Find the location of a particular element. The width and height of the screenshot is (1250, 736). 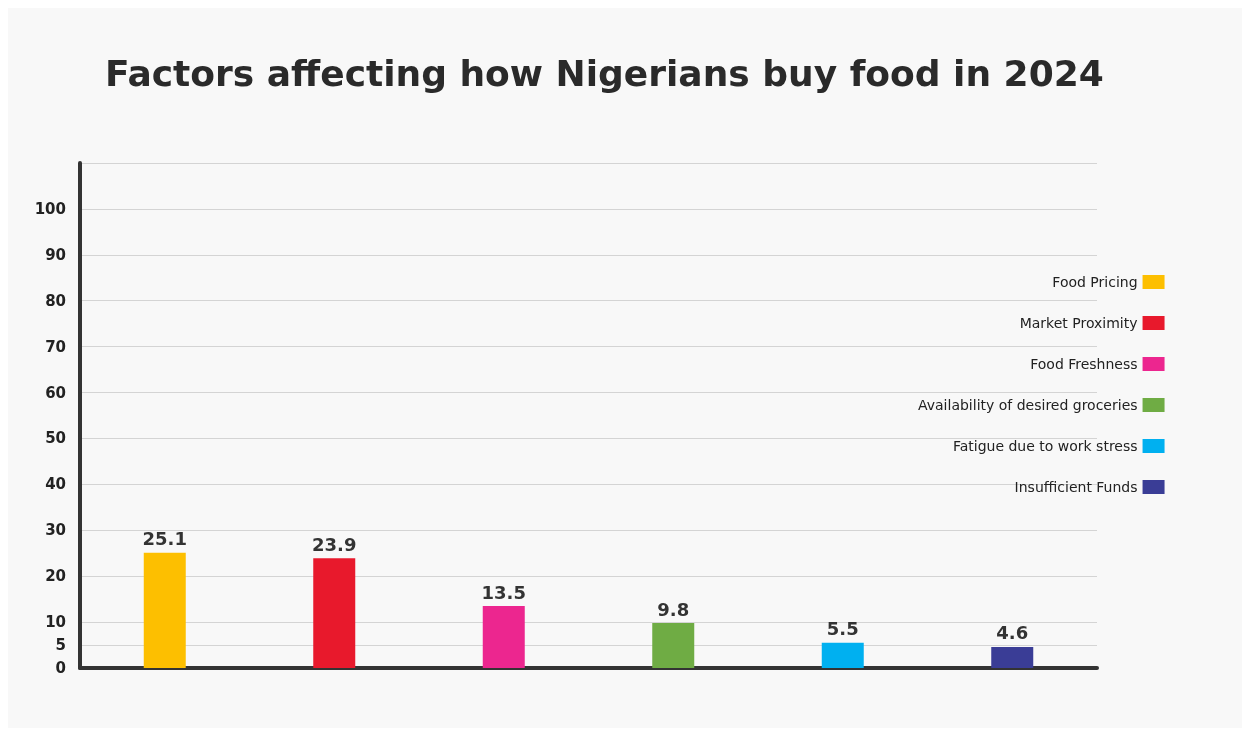

y-tick-label: 80 is located at coordinates (55, 300).